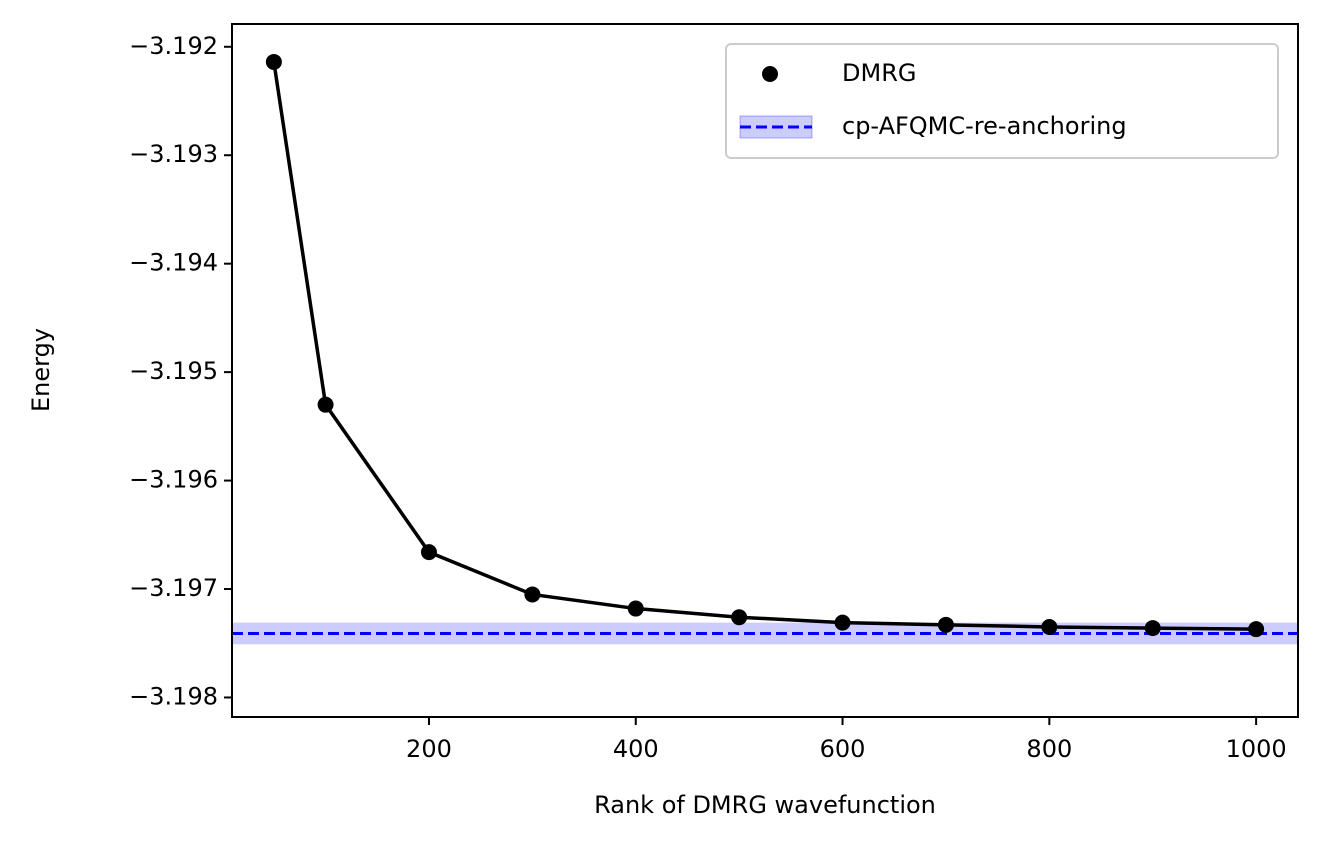 This screenshot has height=852, width=1328. I want to click on x-tick-label: 1000, so click(1256, 749).